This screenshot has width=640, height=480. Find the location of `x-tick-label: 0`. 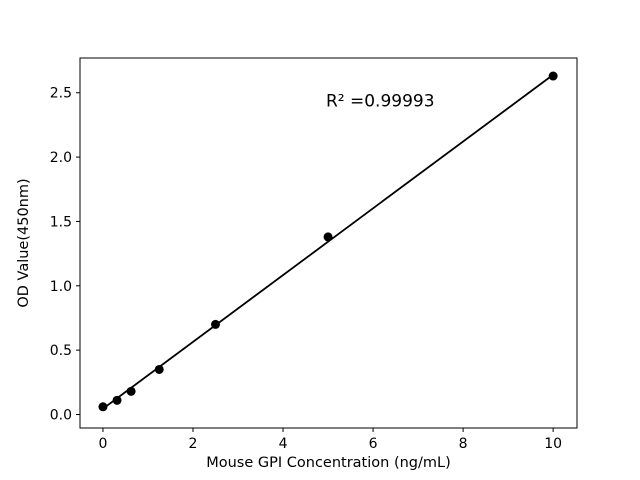

x-tick-label: 0 is located at coordinates (102, 444).